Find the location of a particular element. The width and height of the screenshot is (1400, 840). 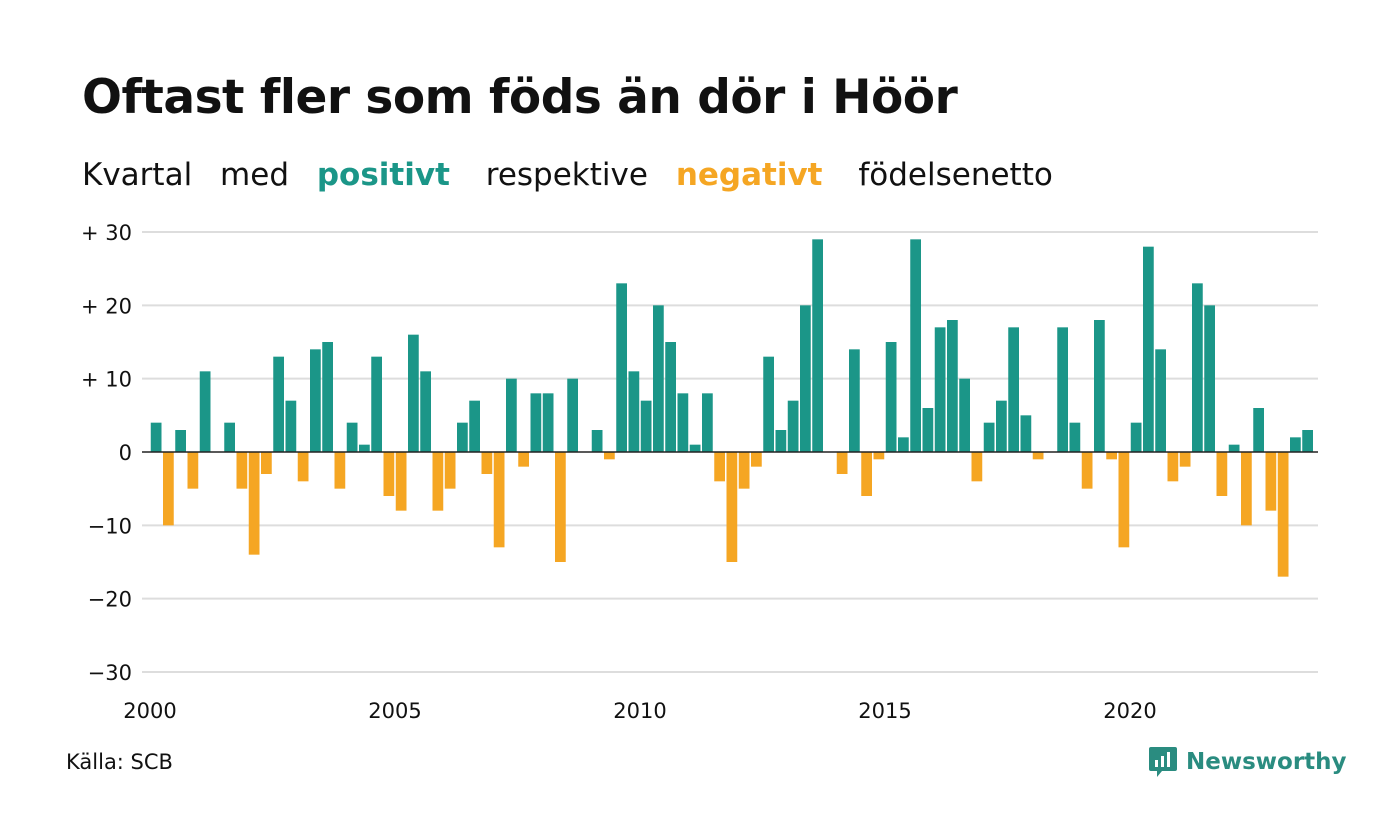

x-tick-label: 2000 is located at coordinates (149, 711).